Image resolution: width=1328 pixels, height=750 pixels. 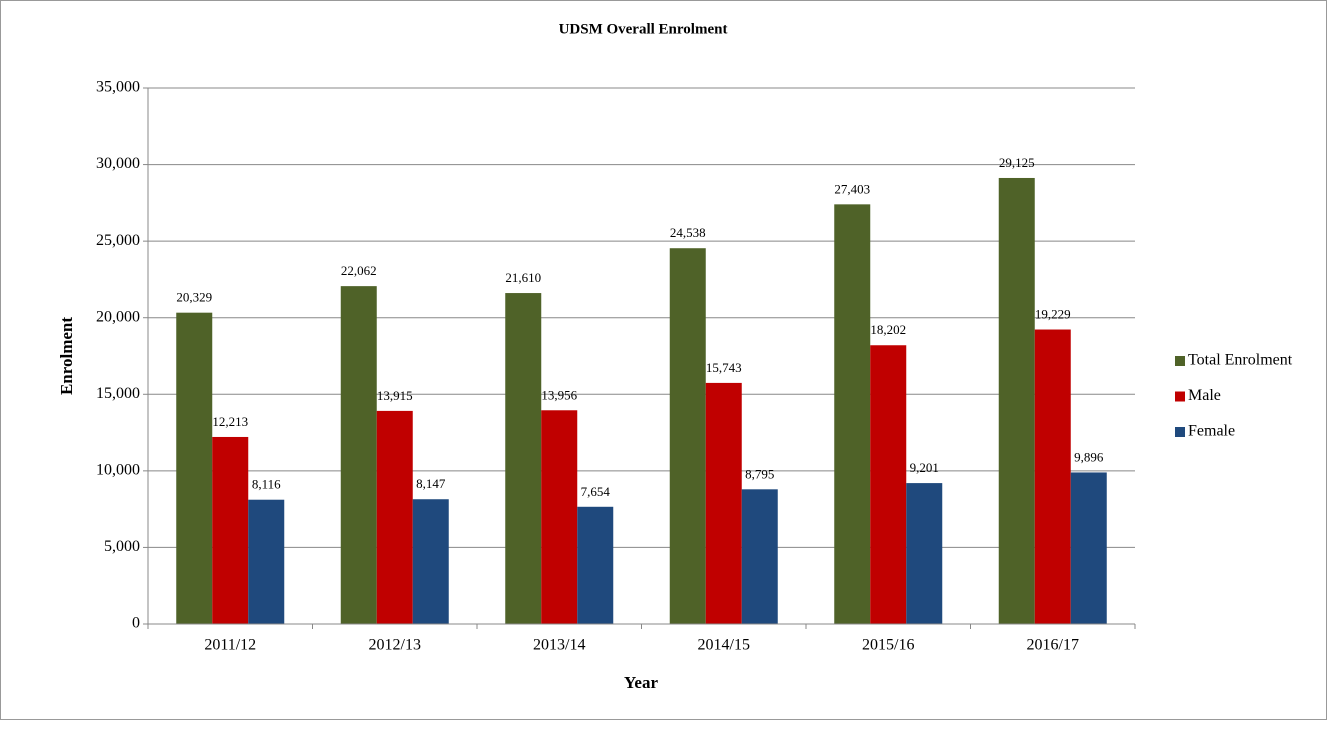 I want to click on y-tick-label: 15,000, so click(x=118, y=393).